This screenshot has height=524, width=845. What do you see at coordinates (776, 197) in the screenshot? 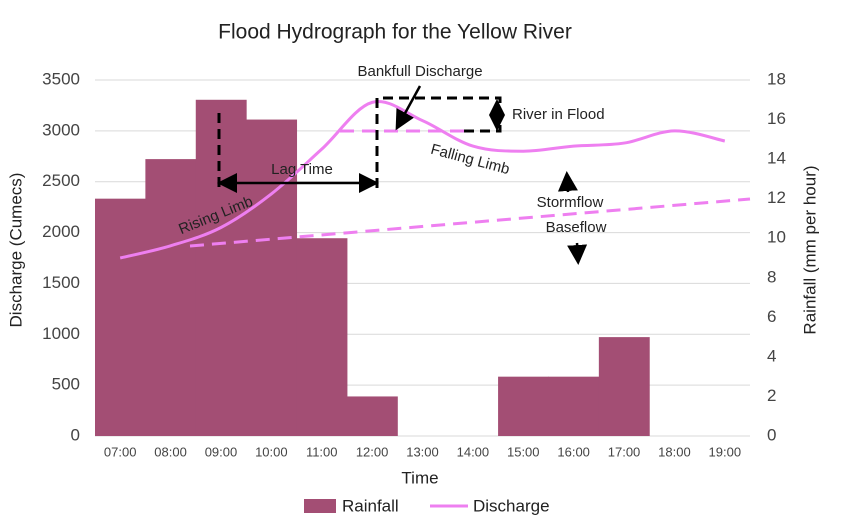
I see `y2-tick-label: 12` at bounding box center [776, 197].